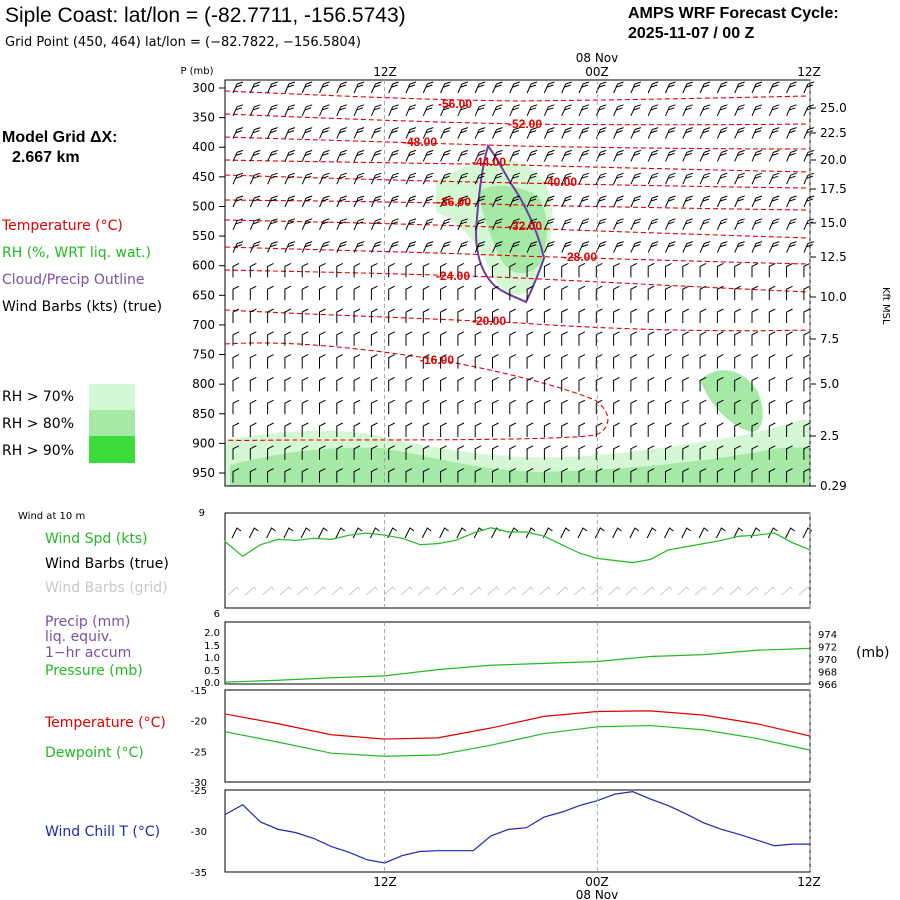 Image resolution: width=900 pixels, height=900 pixels. What do you see at coordinates (112, 449) in the screenshot?
I see `rh90-swatch` at bounding box center [112, 449].